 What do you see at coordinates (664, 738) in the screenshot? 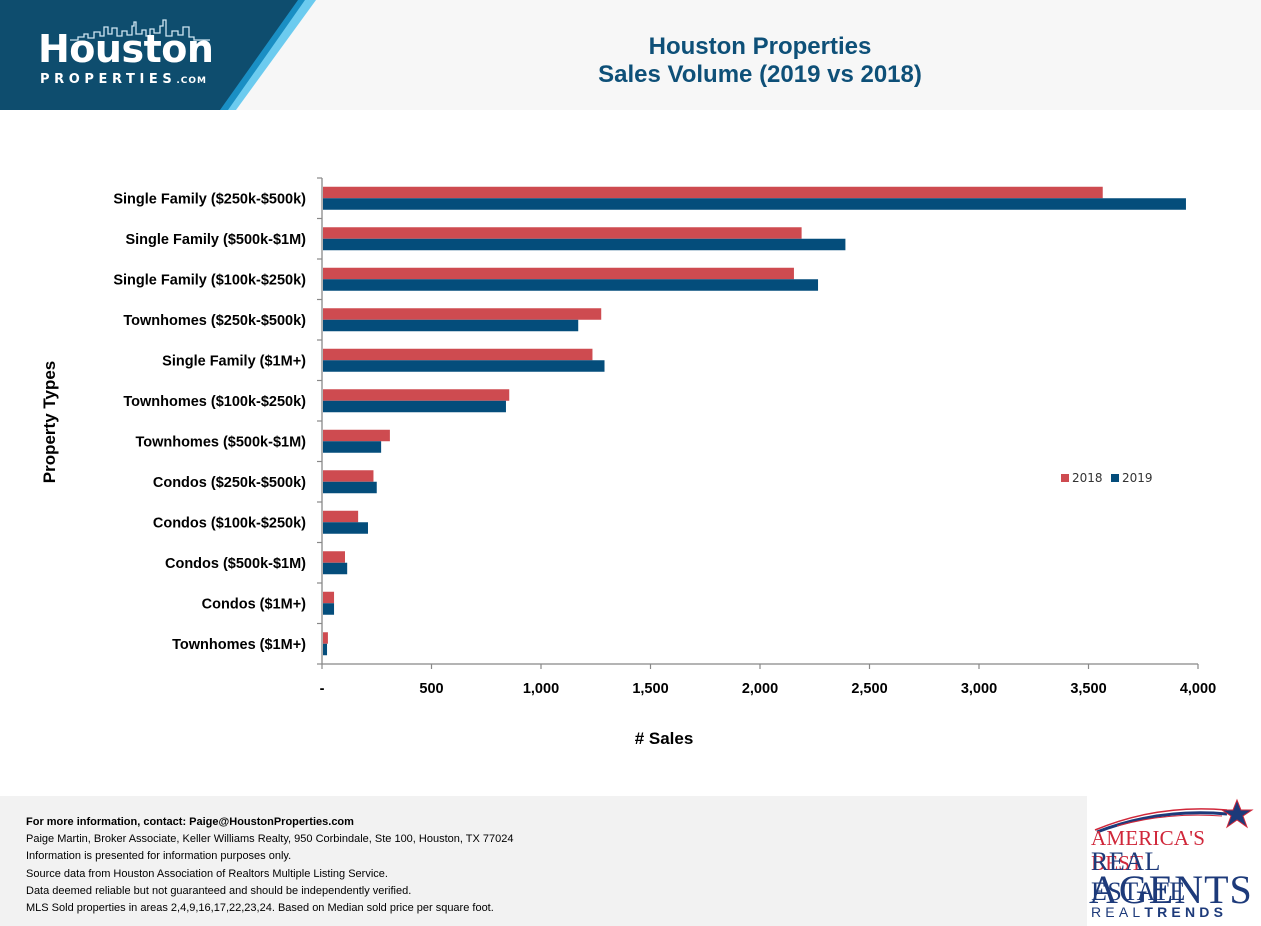
I see `x-axis-title: # Sales` at bounding box center [664, 738].